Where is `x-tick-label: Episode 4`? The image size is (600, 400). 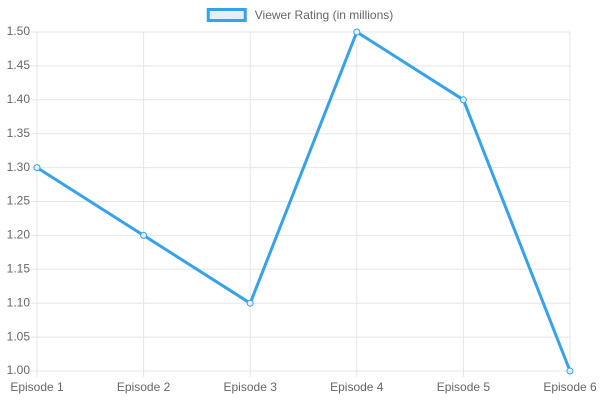 x-tick-label: Episode 4 is located at coordinates (357, 387).